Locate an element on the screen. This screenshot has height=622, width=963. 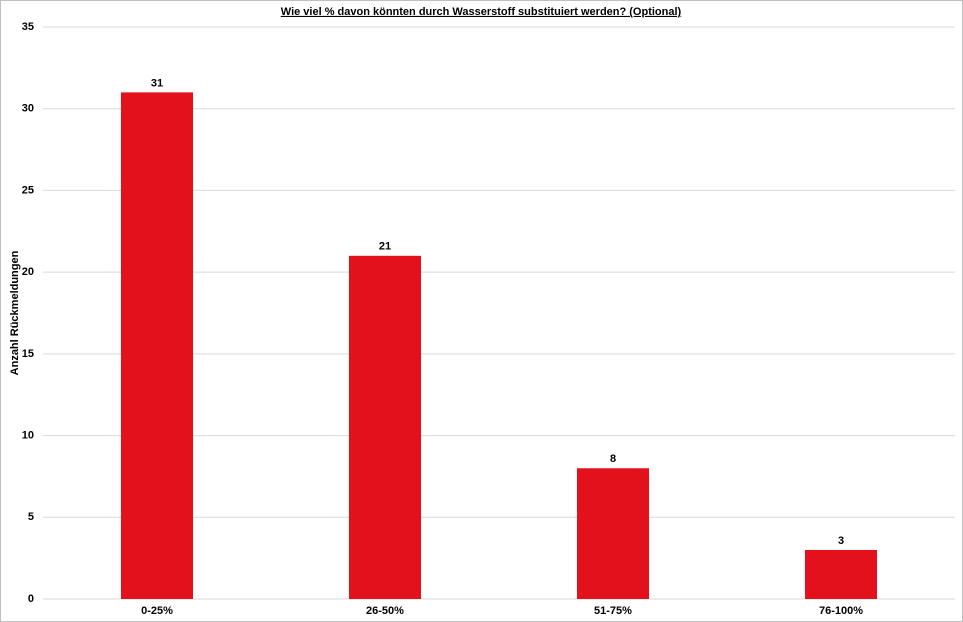
x-tick-label: 76-100% is located at coordinates (841, 611).